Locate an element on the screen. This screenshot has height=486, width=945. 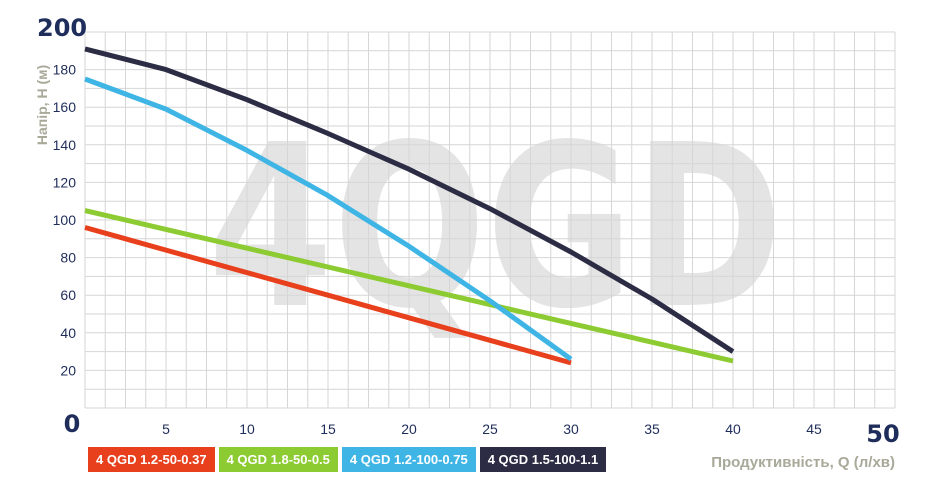
x-axis-title: Продуктивність, Q (л/хв) is located at coordinates (803, 462).